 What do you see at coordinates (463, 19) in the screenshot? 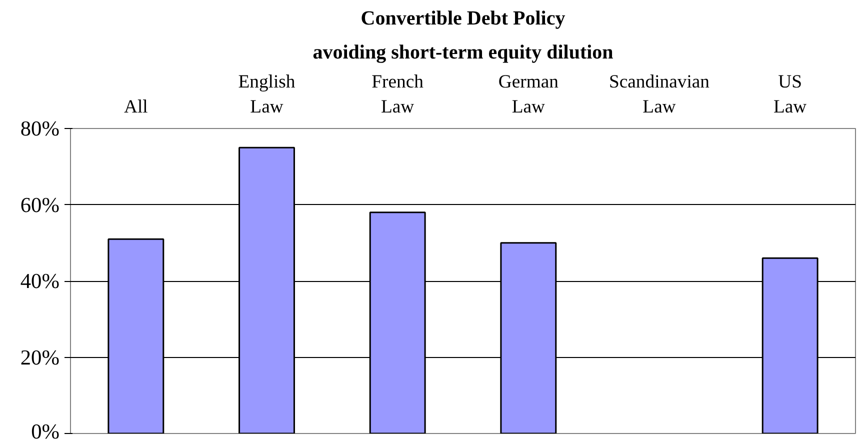
I see `chart-title: Convertible Debt Policy` at bounding box center [463, 19].